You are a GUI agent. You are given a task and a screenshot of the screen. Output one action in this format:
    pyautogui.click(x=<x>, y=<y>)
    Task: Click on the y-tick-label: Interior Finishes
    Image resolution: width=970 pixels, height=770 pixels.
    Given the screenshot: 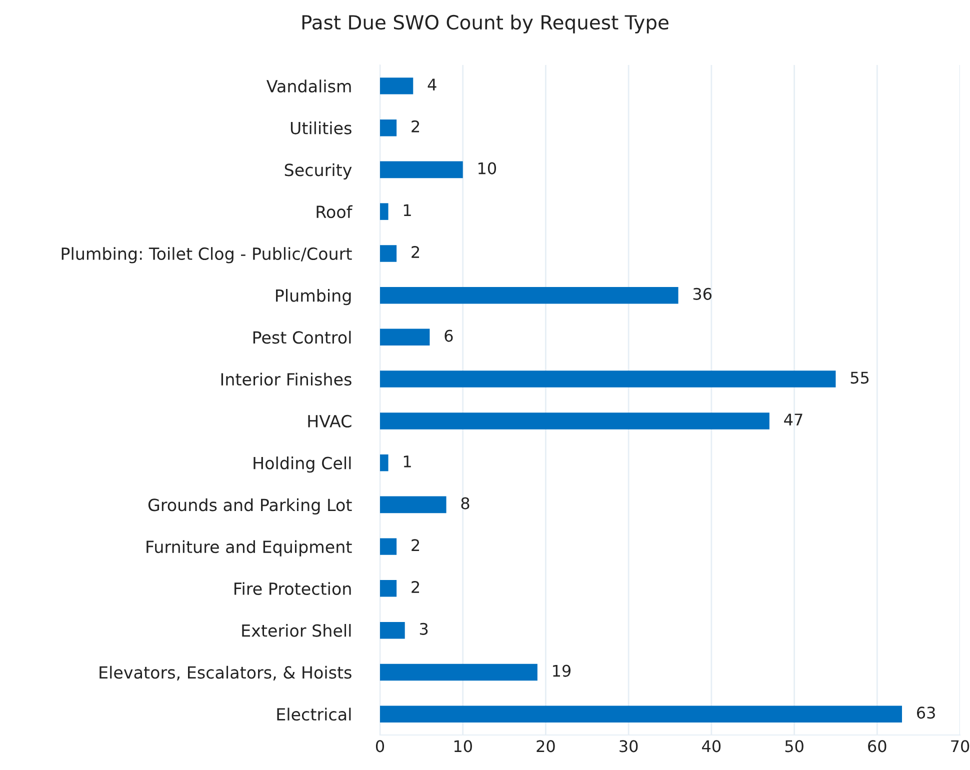 What is the action you would take?
    pyautogui.click(x=286, y=379)
    